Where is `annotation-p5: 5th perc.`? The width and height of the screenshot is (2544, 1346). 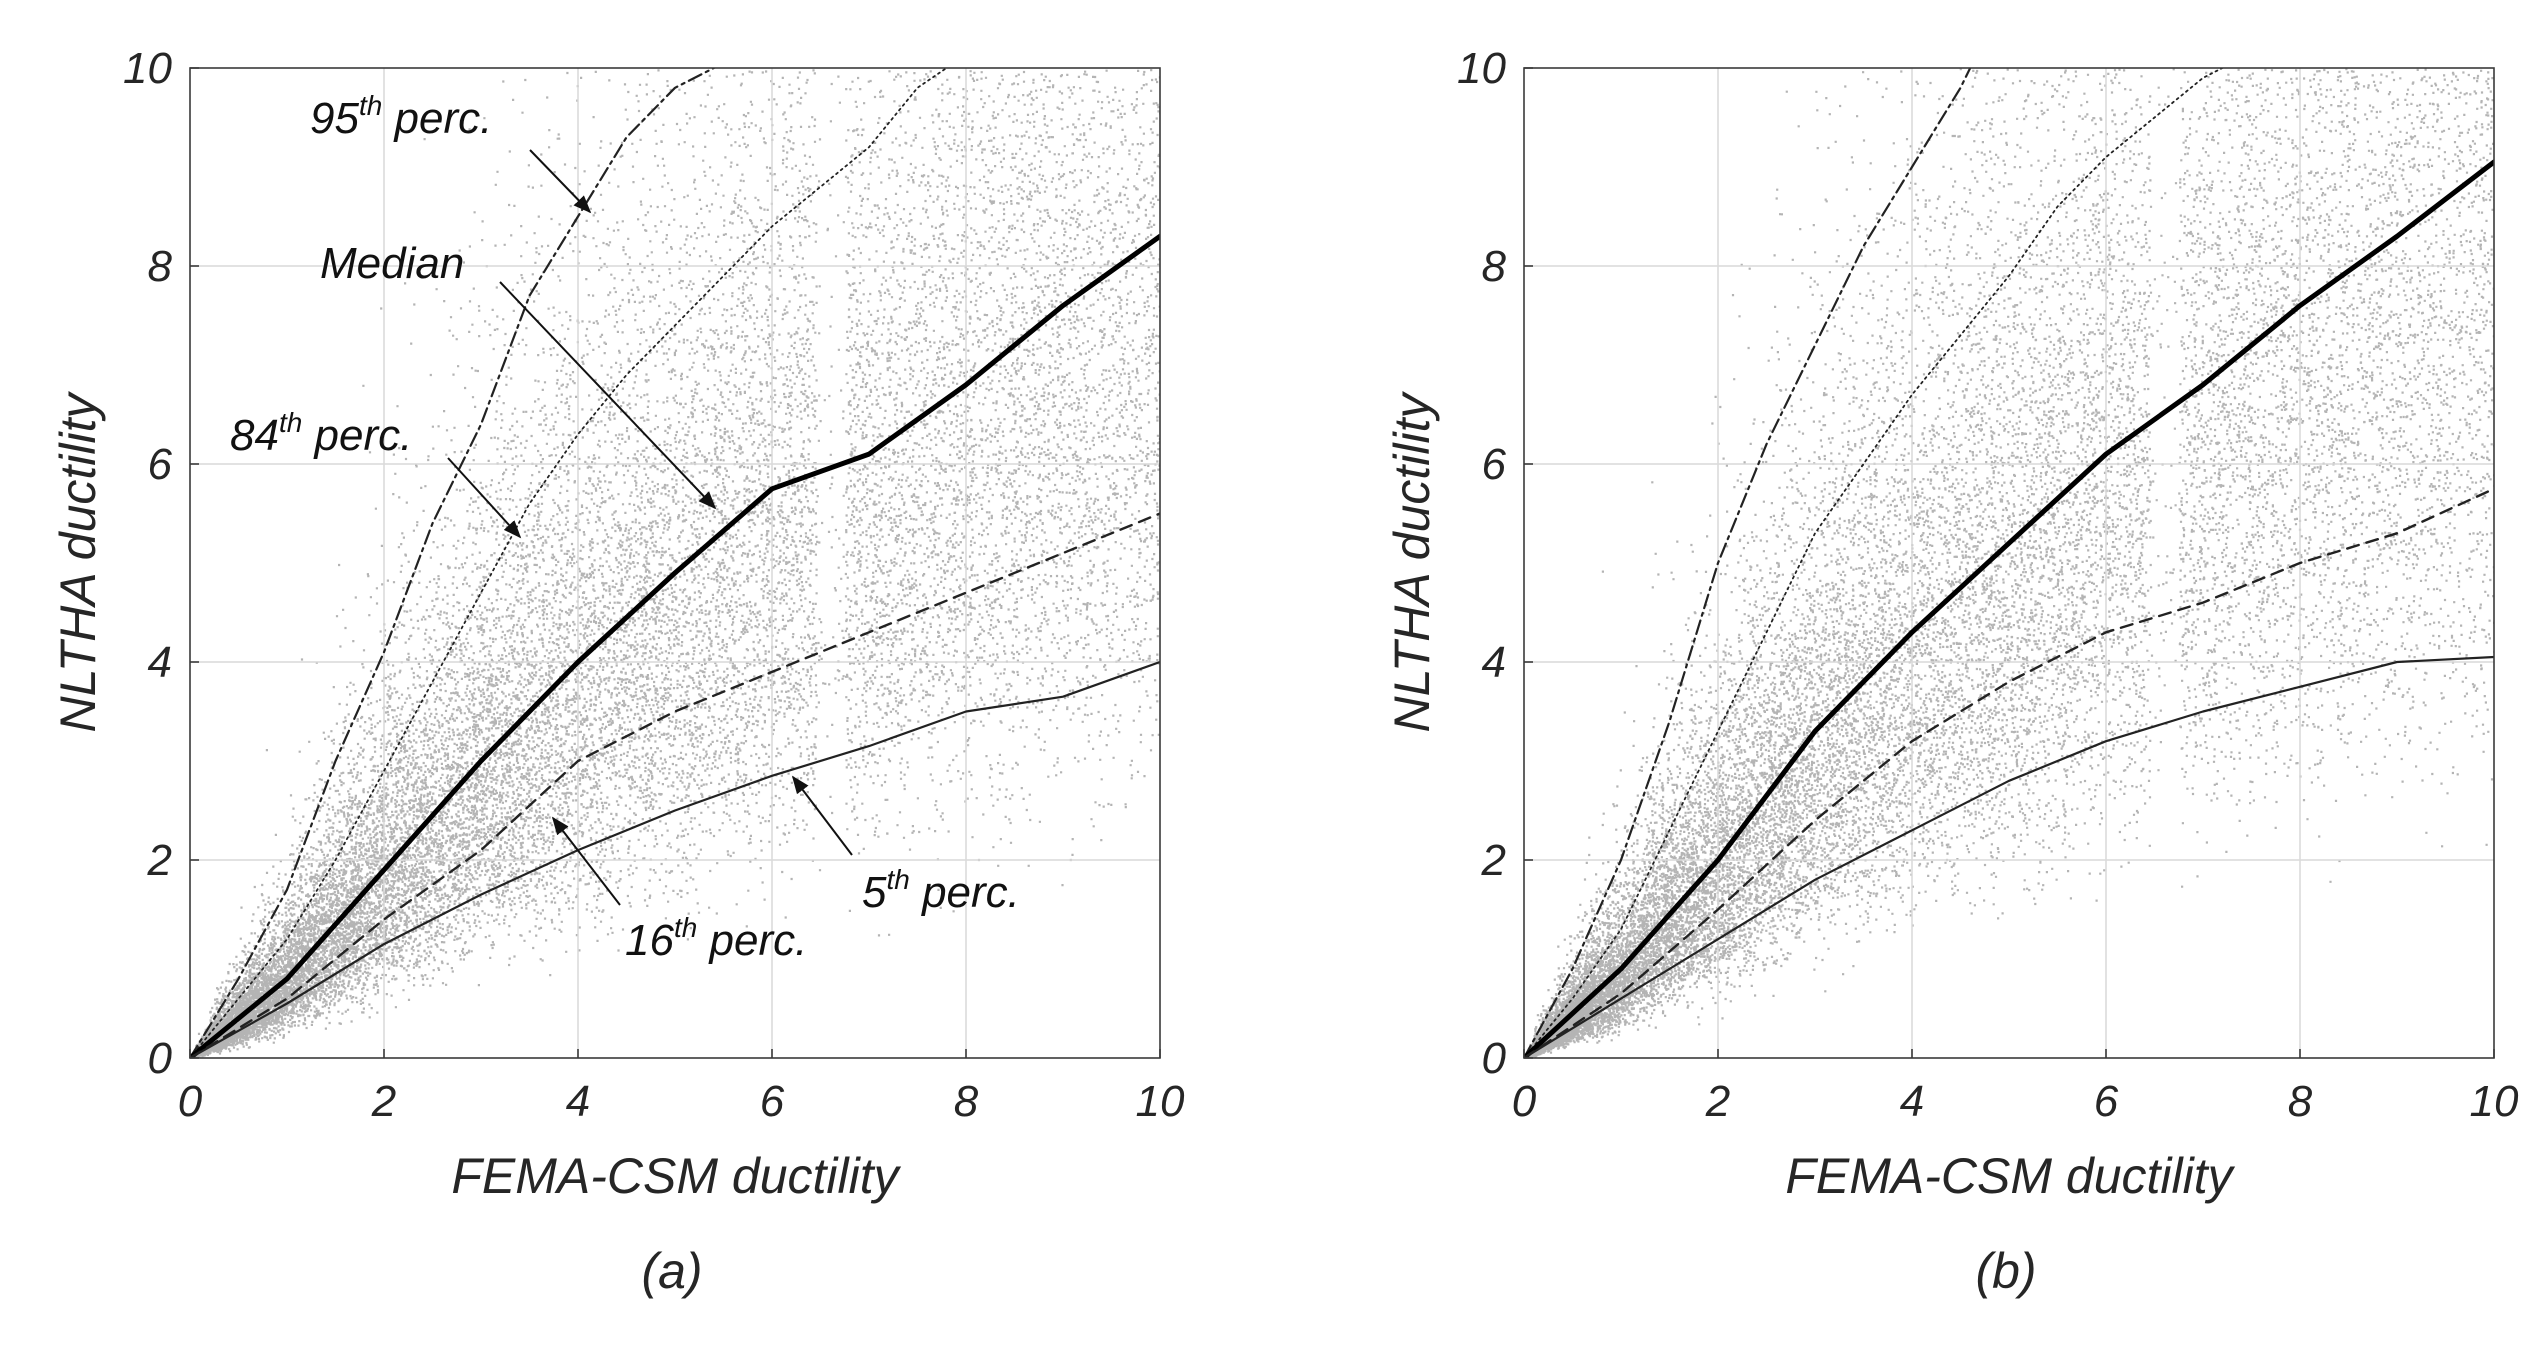 annotation-p5: 5th perc. is located at coordinates (941, 890).